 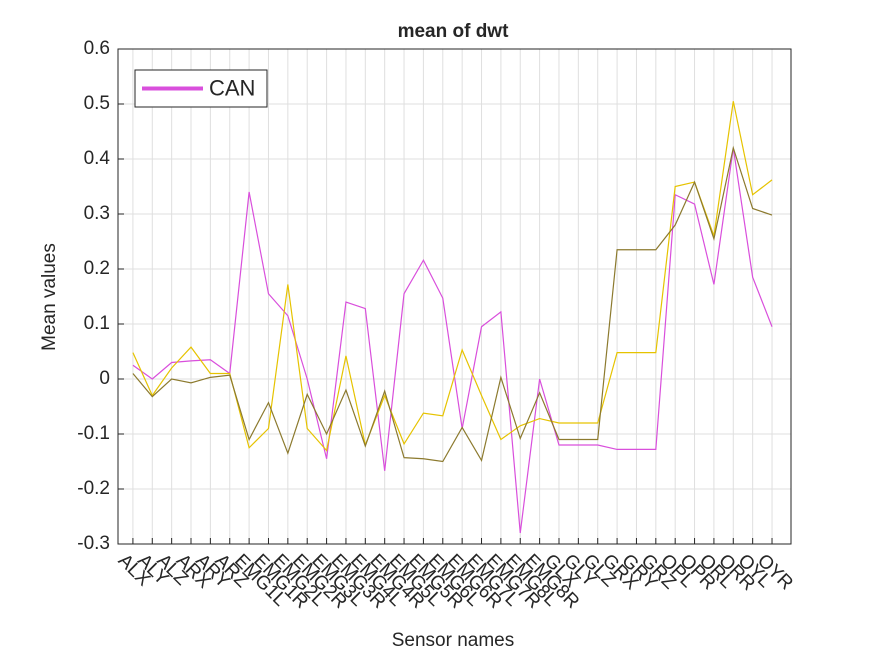 What do you see at coordinates (453, 640) in the screenshot?
I see `x-axis-label: Sensor names` at bounding box center [453, 640].